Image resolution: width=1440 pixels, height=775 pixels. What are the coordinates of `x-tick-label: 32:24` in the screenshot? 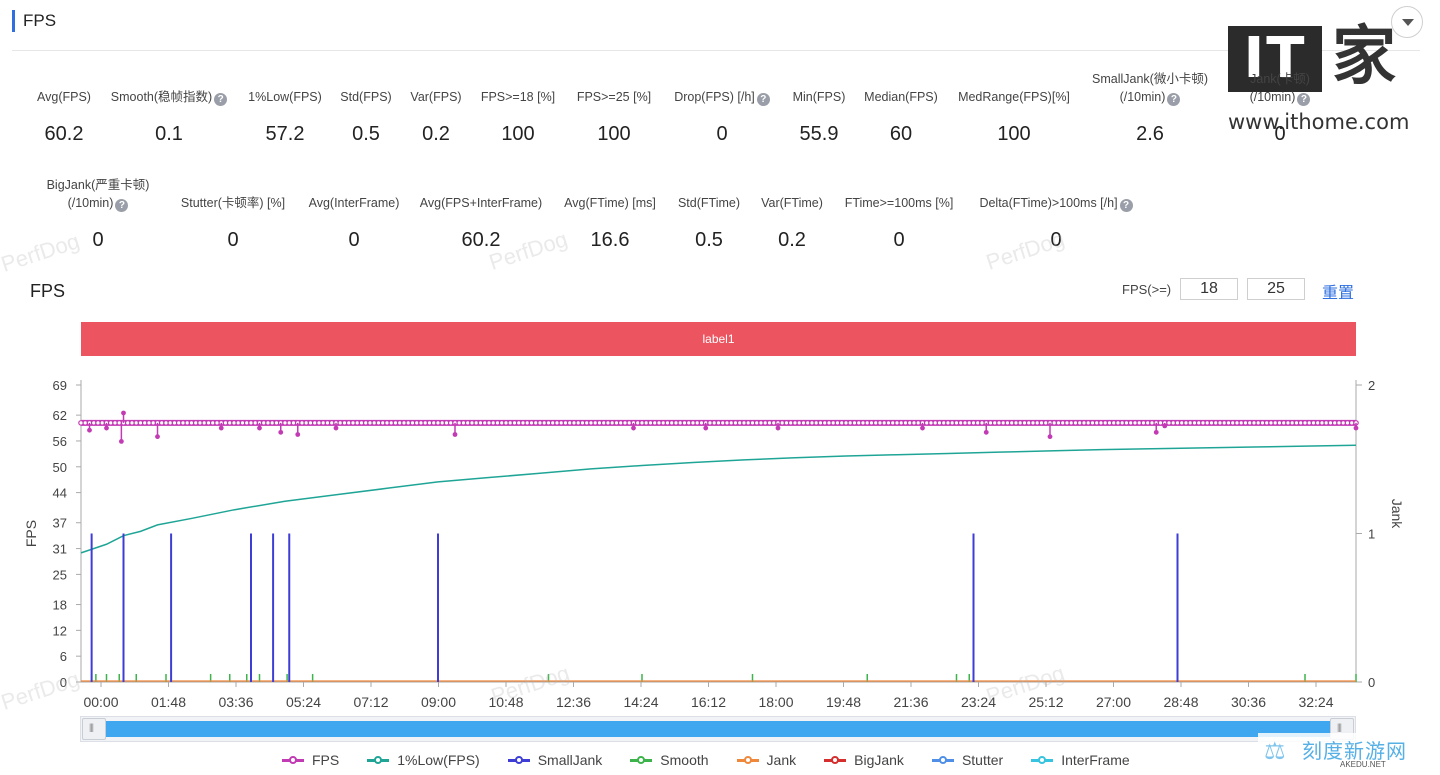 It's located at (1315, 702).